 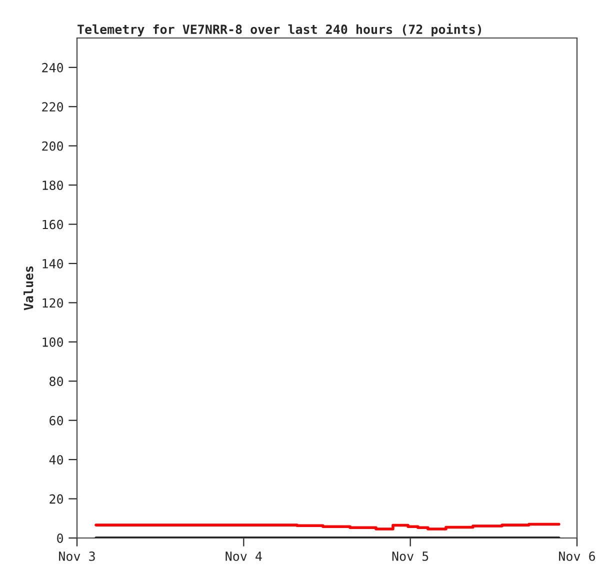 I want to click on x-tick-label: Nov 3, so click(x=77, y=556).